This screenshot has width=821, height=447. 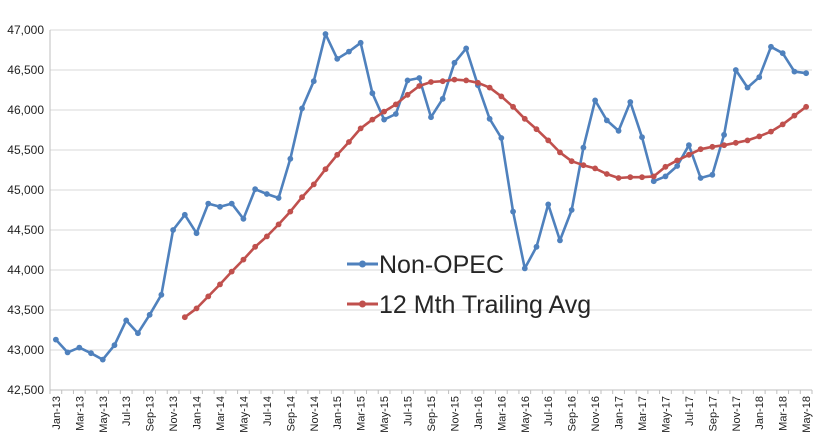 What do you see at coordinates (666, 414) in the screenshot?
I see `x-tick-label: May-17` at bounding box center [666, 414].